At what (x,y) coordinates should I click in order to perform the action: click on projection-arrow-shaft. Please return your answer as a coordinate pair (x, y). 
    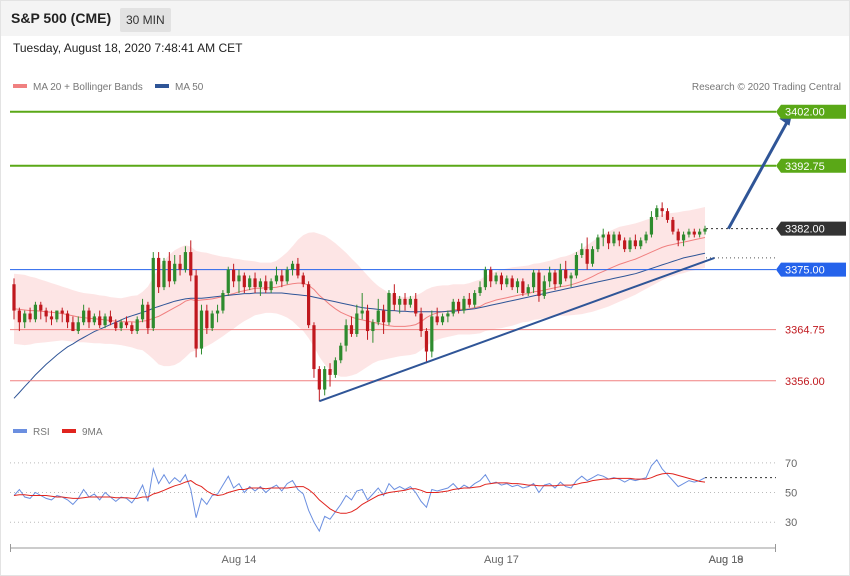
    Looking at the image, I should click on (758, 174).